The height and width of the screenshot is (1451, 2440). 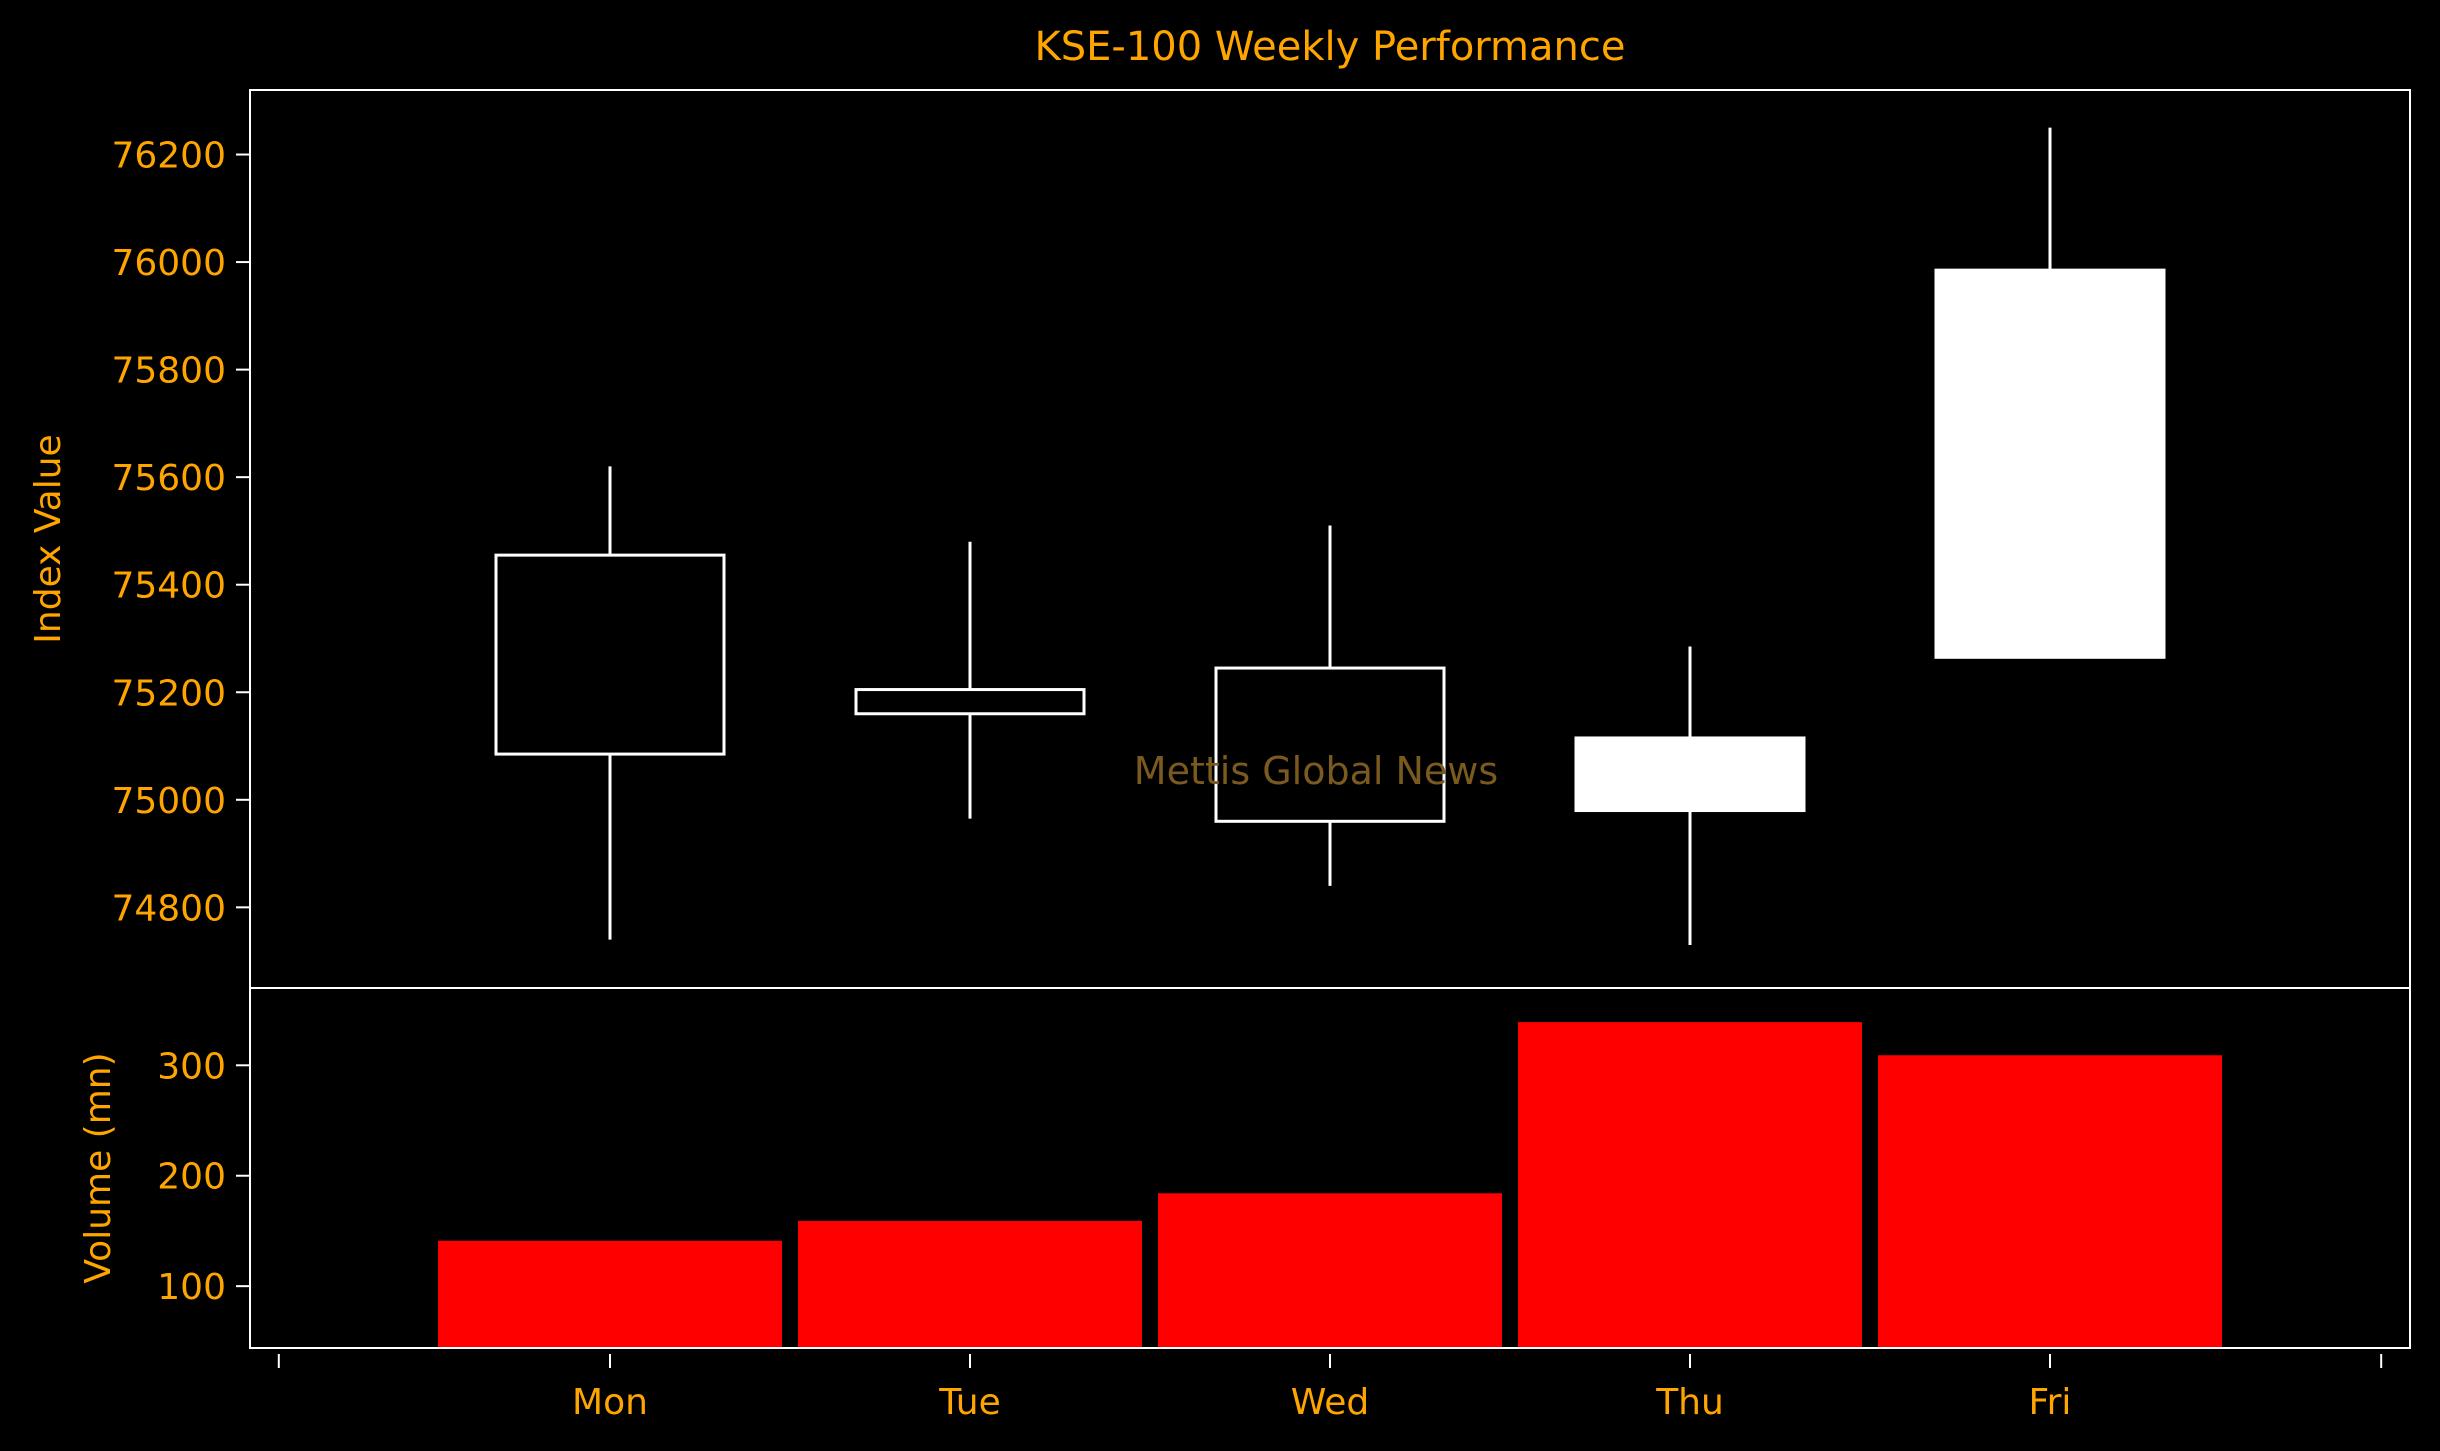 I want to click on volume-ytick-label-2: 300, so click(x=191, y=1066).